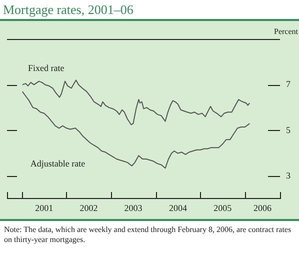 Image resolution: width=299 pixels, height=272 pixels. Describe the element at coordinates (149, 10) in the screenshot. I see `chart-title: Mortgage rates, 2001–06` at that location.